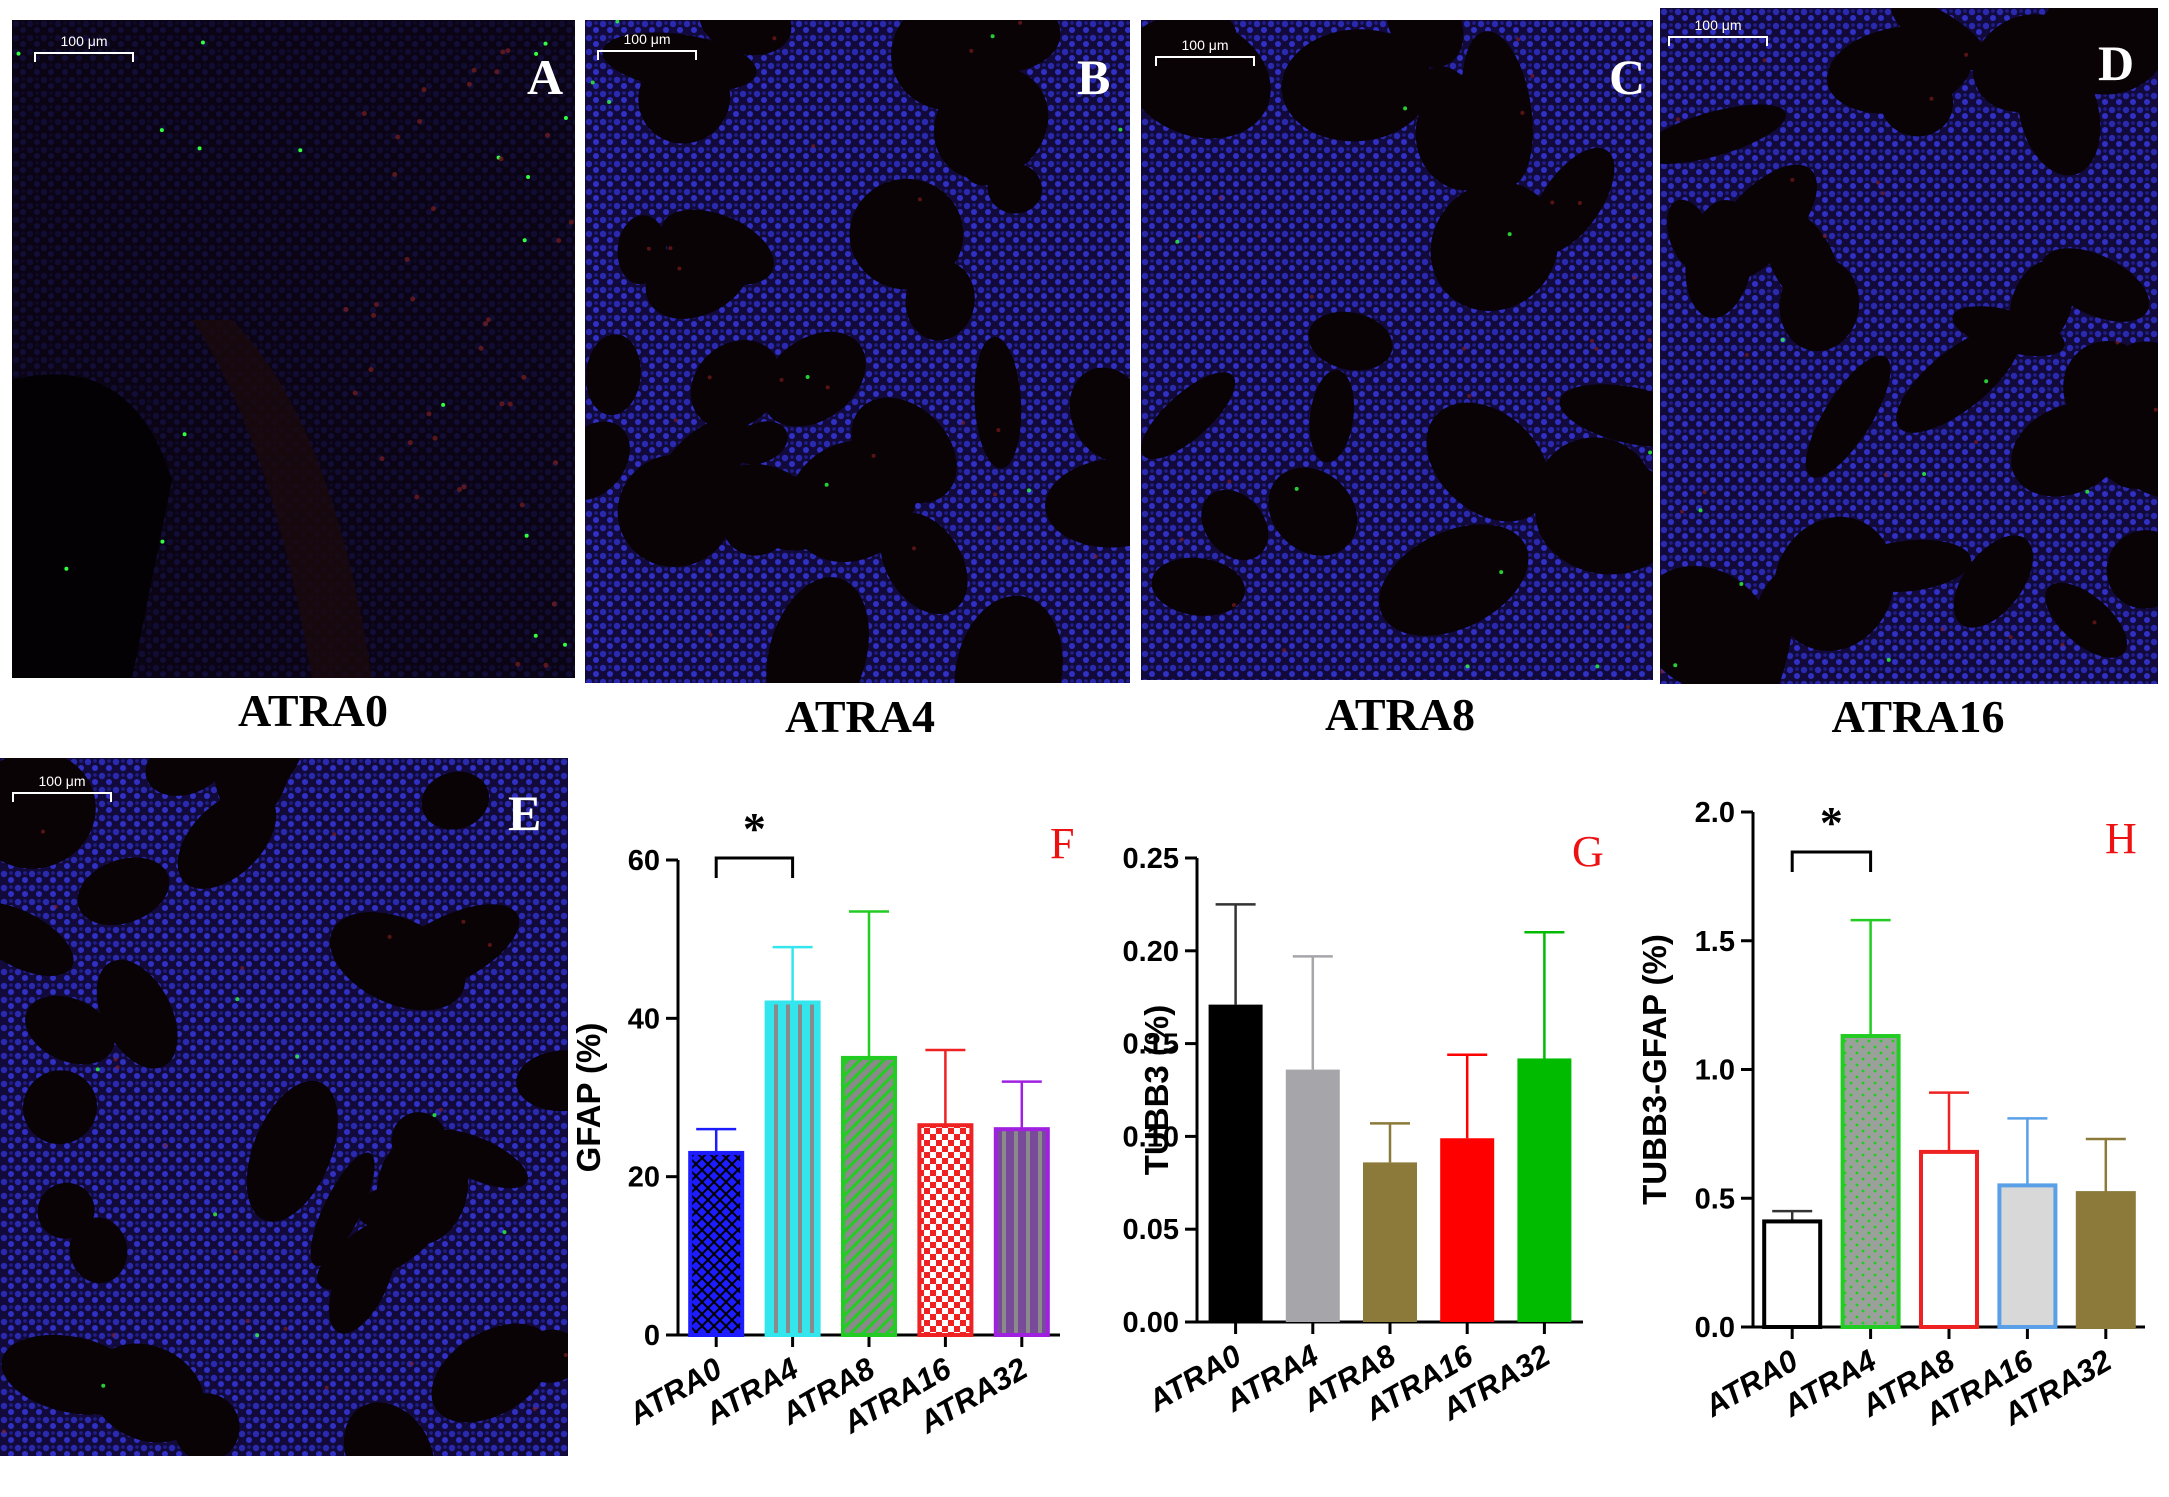 Image resolution: width=2169 pixels, height=1497 pixels. Describe the element at coordinates (860, 716) in the screenshot. I see `caption-atra4: ATRA4` at that location.